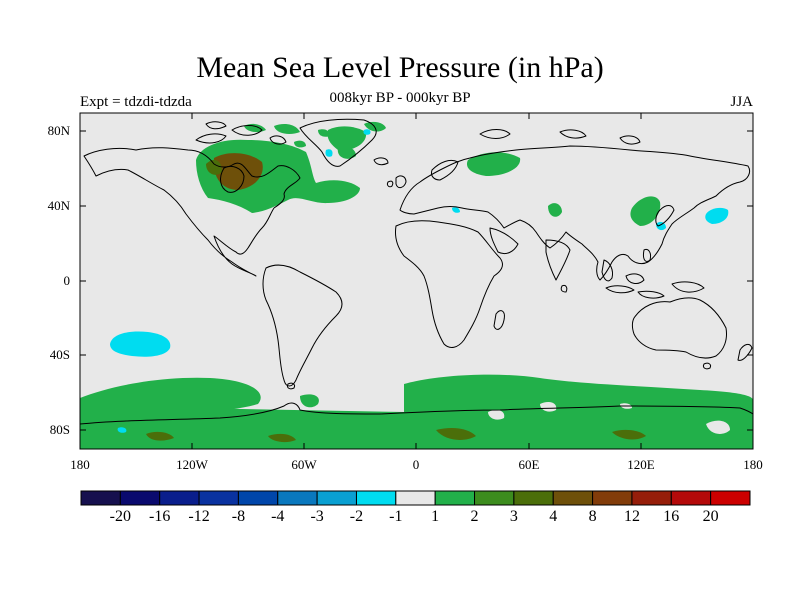 This screenshot has height=600, width=800. What do you see at coordinates (67, 280) in the screenshot?
I see `lat-label-0: 0` at bounding box center [67, 280].